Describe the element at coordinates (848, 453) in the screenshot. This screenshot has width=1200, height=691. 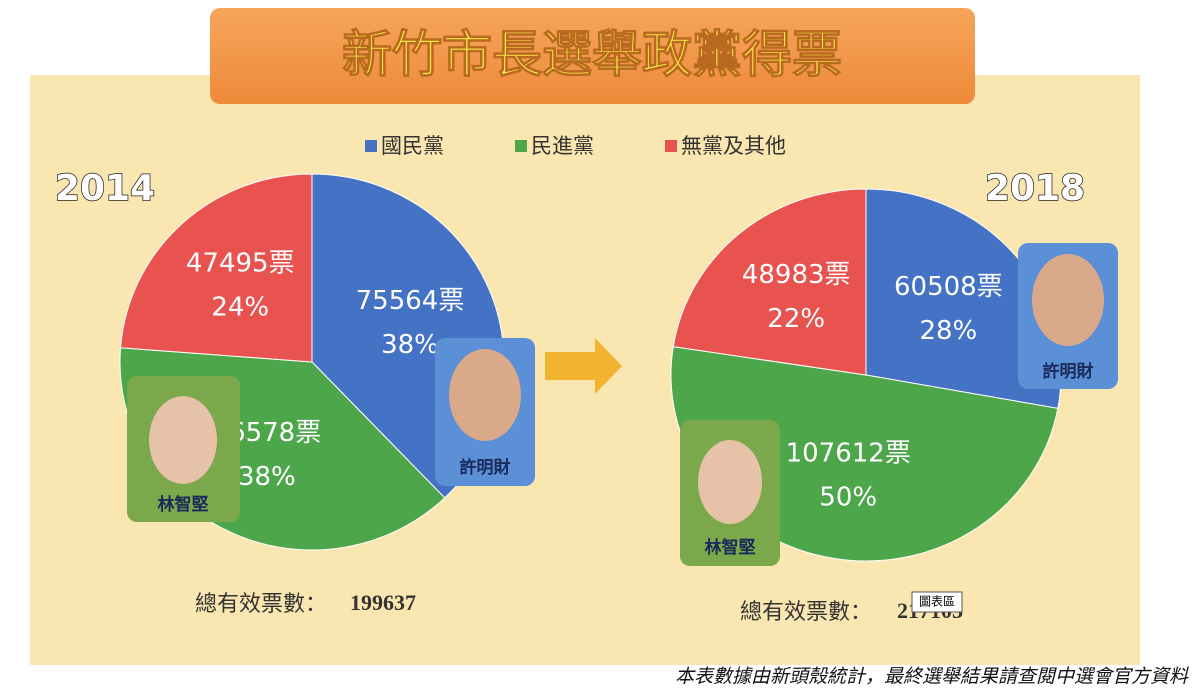
I see `value-label: 107612票` at that location.